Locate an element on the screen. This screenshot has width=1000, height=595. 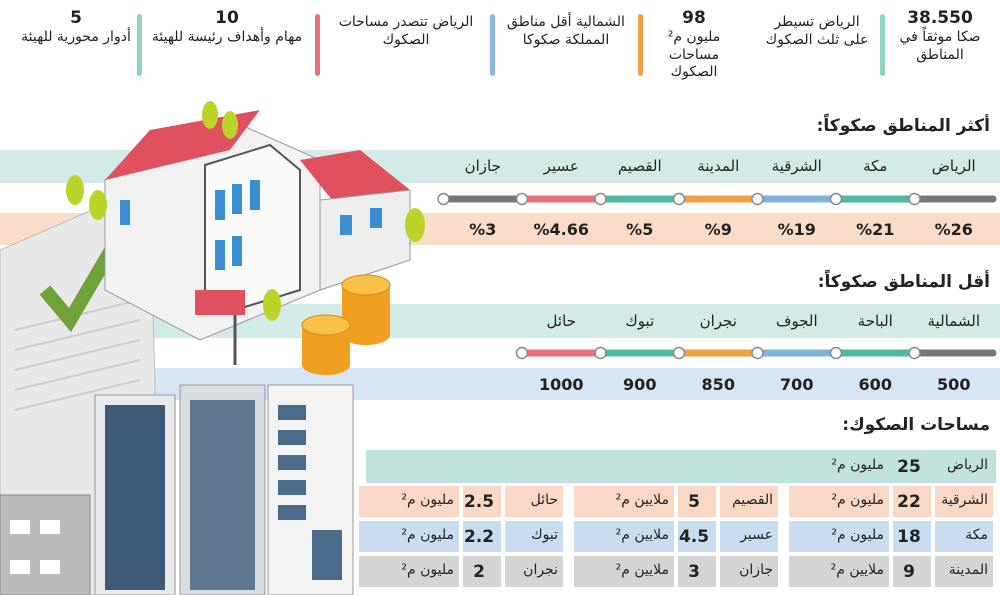
area-value: 9 is located at coordinates (909, 572).